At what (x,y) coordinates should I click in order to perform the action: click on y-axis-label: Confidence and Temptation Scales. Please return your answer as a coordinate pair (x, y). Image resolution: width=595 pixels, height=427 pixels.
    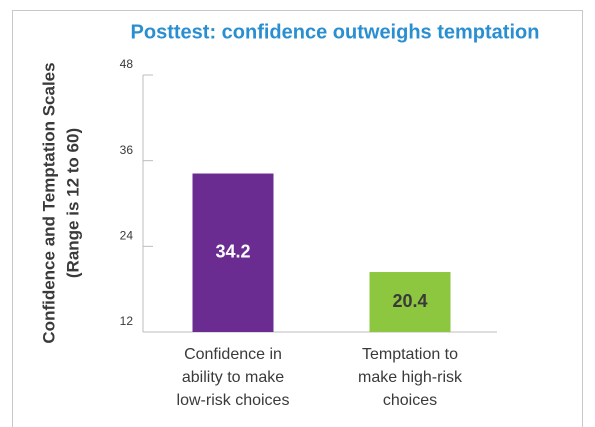
    Looking at the image, I should click on (48, 202).